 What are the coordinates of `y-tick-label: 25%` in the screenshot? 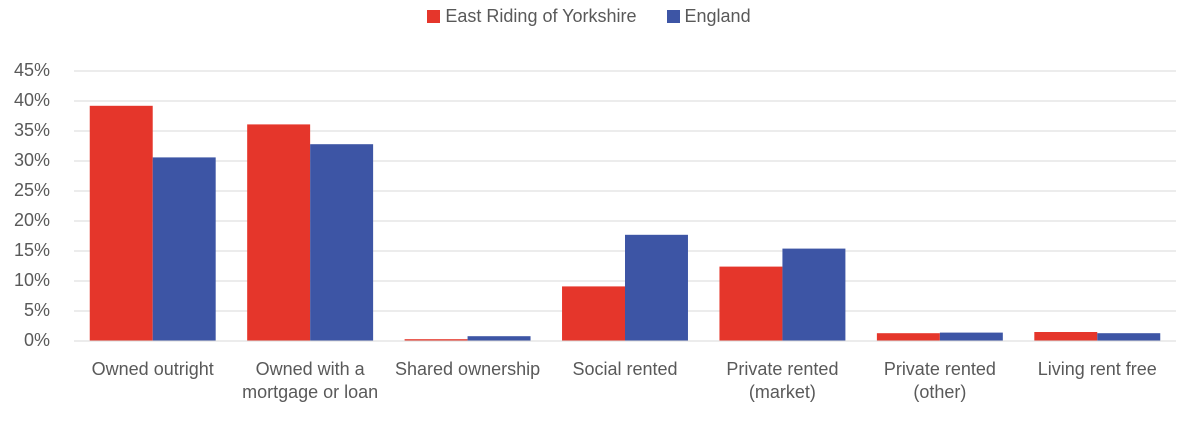 It's located at (32, 190).